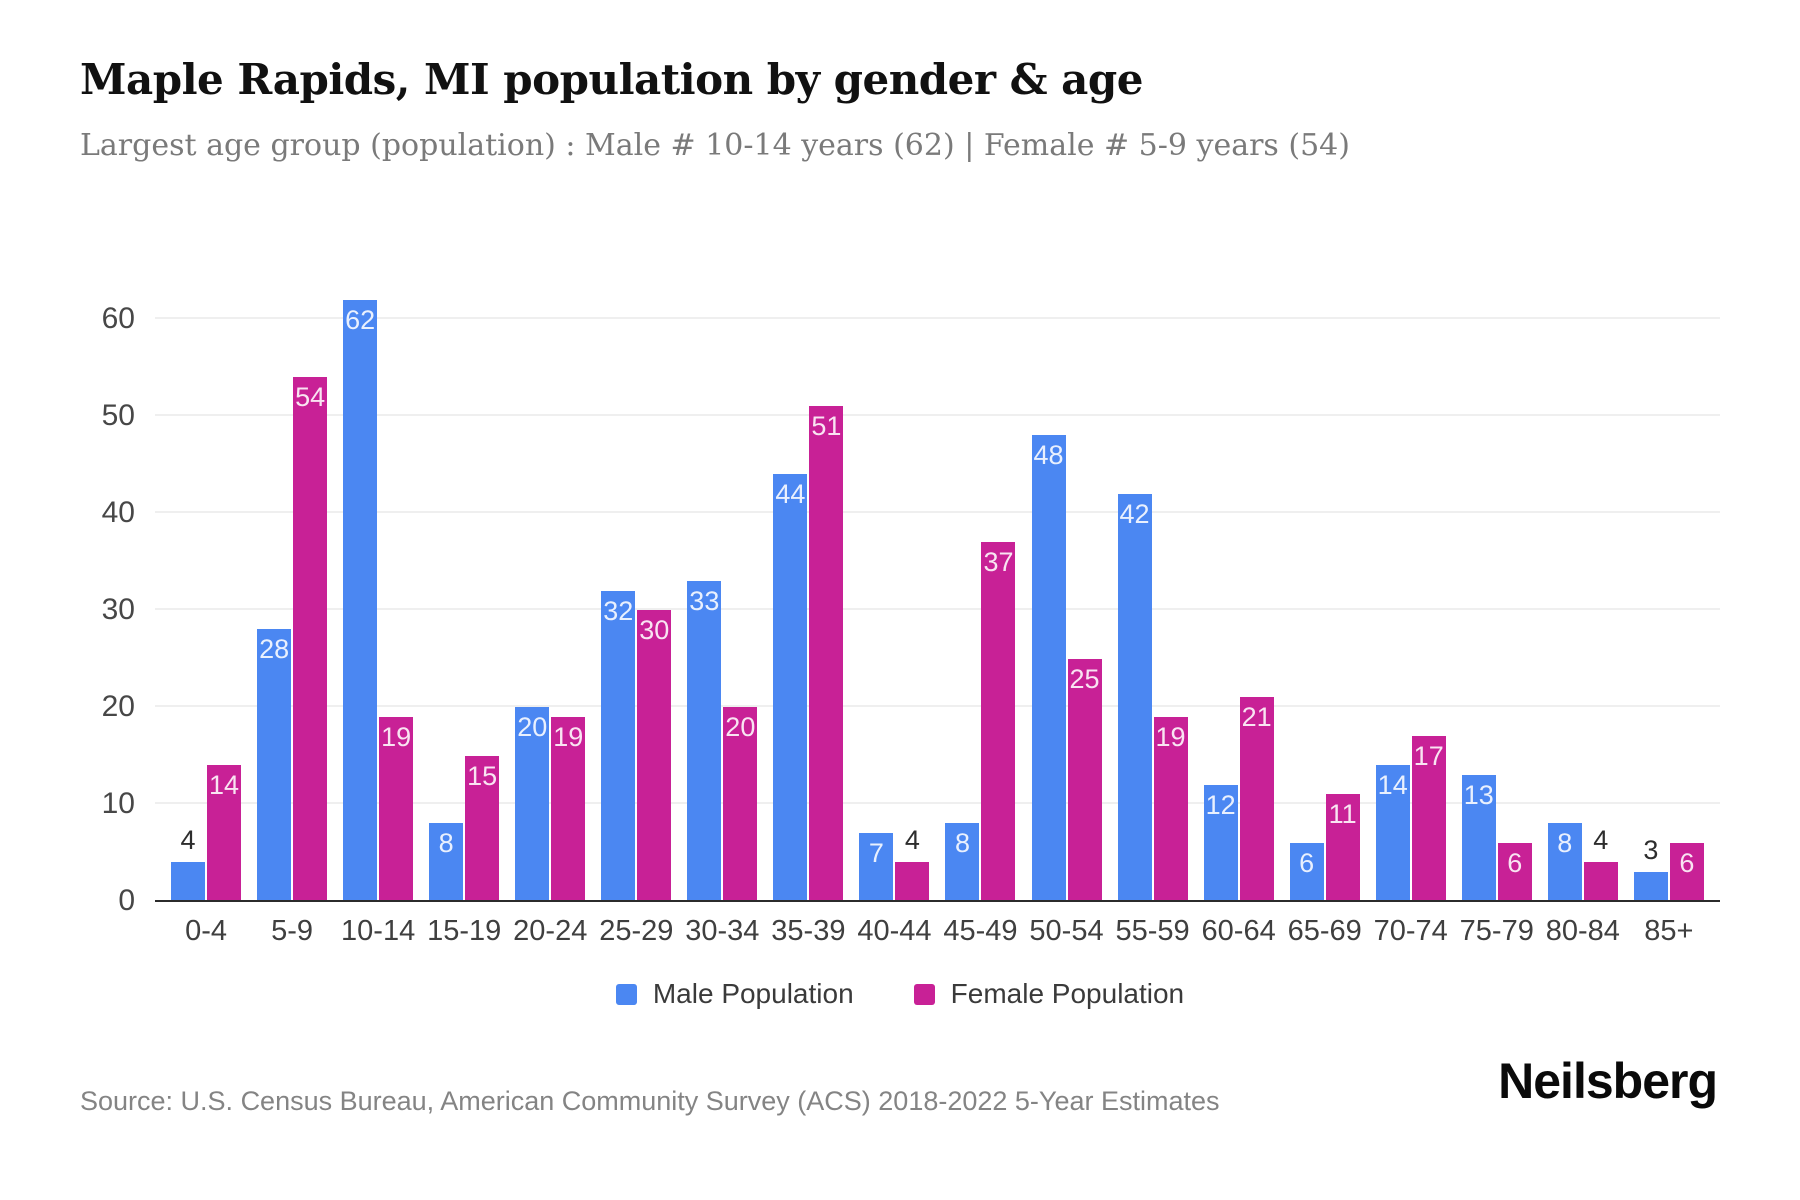 This screenshot has width=1800, height=1200. Describe the element at coordinates (894, 931) in the screenshot. I see `x-tick-label: 40-44` at that location.